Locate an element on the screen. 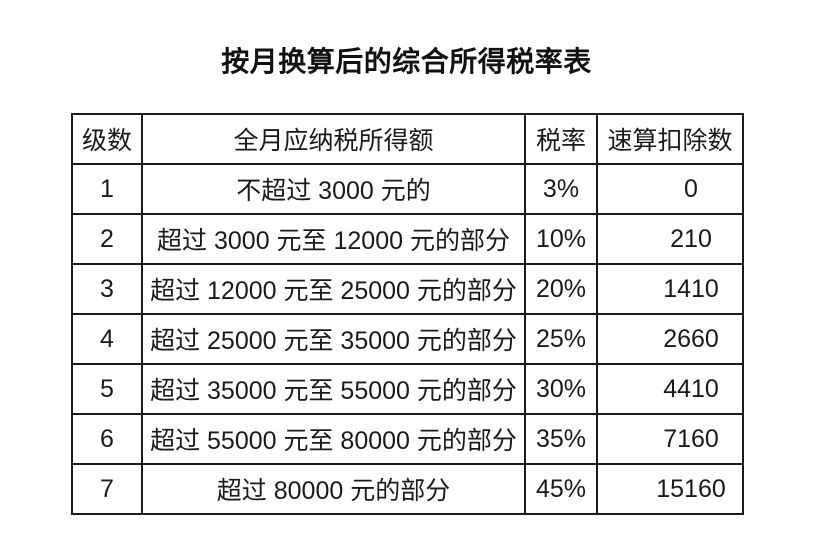 This screenshot has height=557, width=813. income-cell: 超过 3000 元至 12000 元的部分 is located at coordinates (333, 239).